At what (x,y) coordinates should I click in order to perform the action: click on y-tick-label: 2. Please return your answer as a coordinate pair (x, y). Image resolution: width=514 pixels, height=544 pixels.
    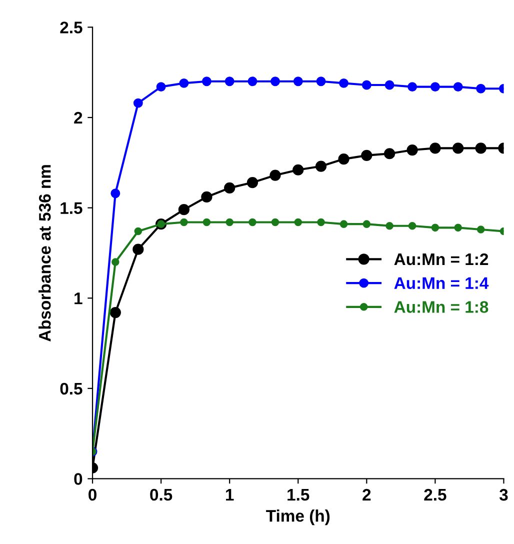
    Looking at the image, I should click on (78, 118).